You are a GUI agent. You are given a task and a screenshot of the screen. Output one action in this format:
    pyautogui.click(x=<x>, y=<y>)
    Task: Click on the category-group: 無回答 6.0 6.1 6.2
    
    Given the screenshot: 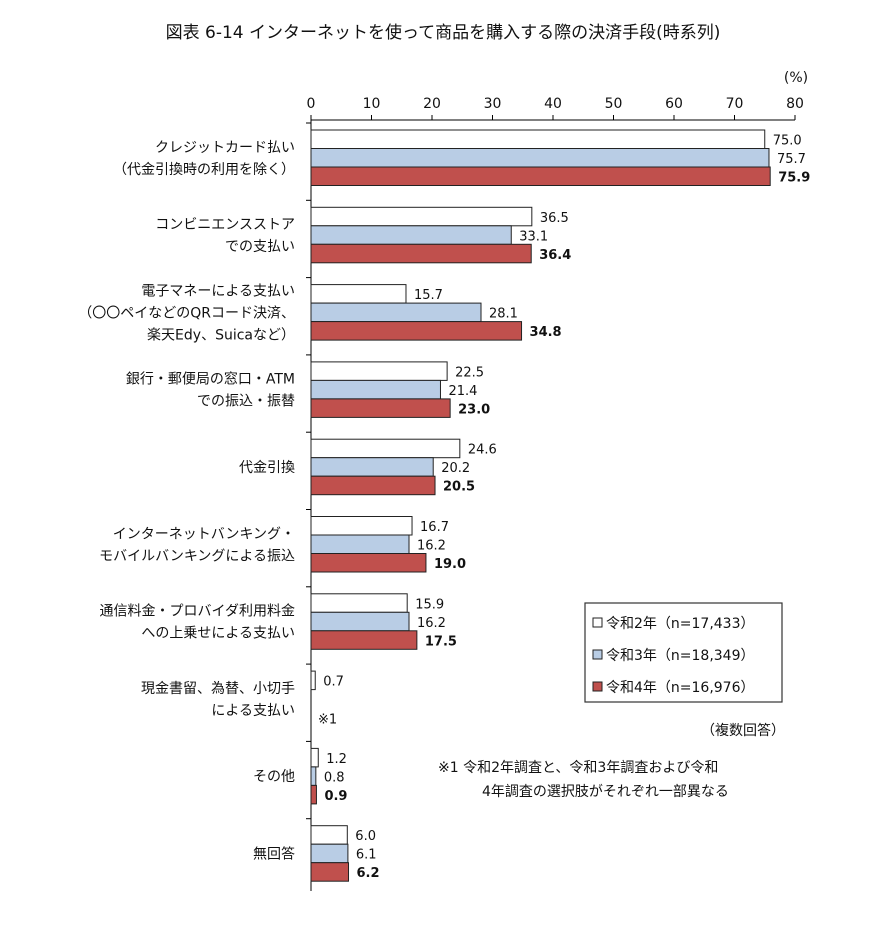 What is the action you would take?
    pyautogui.click(x=316, y=853)
    